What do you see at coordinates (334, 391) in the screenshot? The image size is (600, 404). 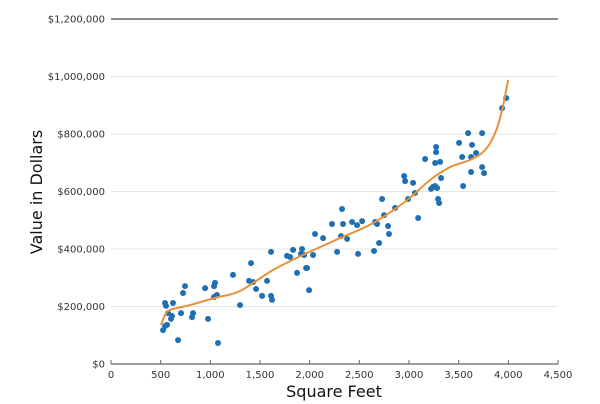 I see `x-axis-title: Square Feet` at bounding box center [334, 391].